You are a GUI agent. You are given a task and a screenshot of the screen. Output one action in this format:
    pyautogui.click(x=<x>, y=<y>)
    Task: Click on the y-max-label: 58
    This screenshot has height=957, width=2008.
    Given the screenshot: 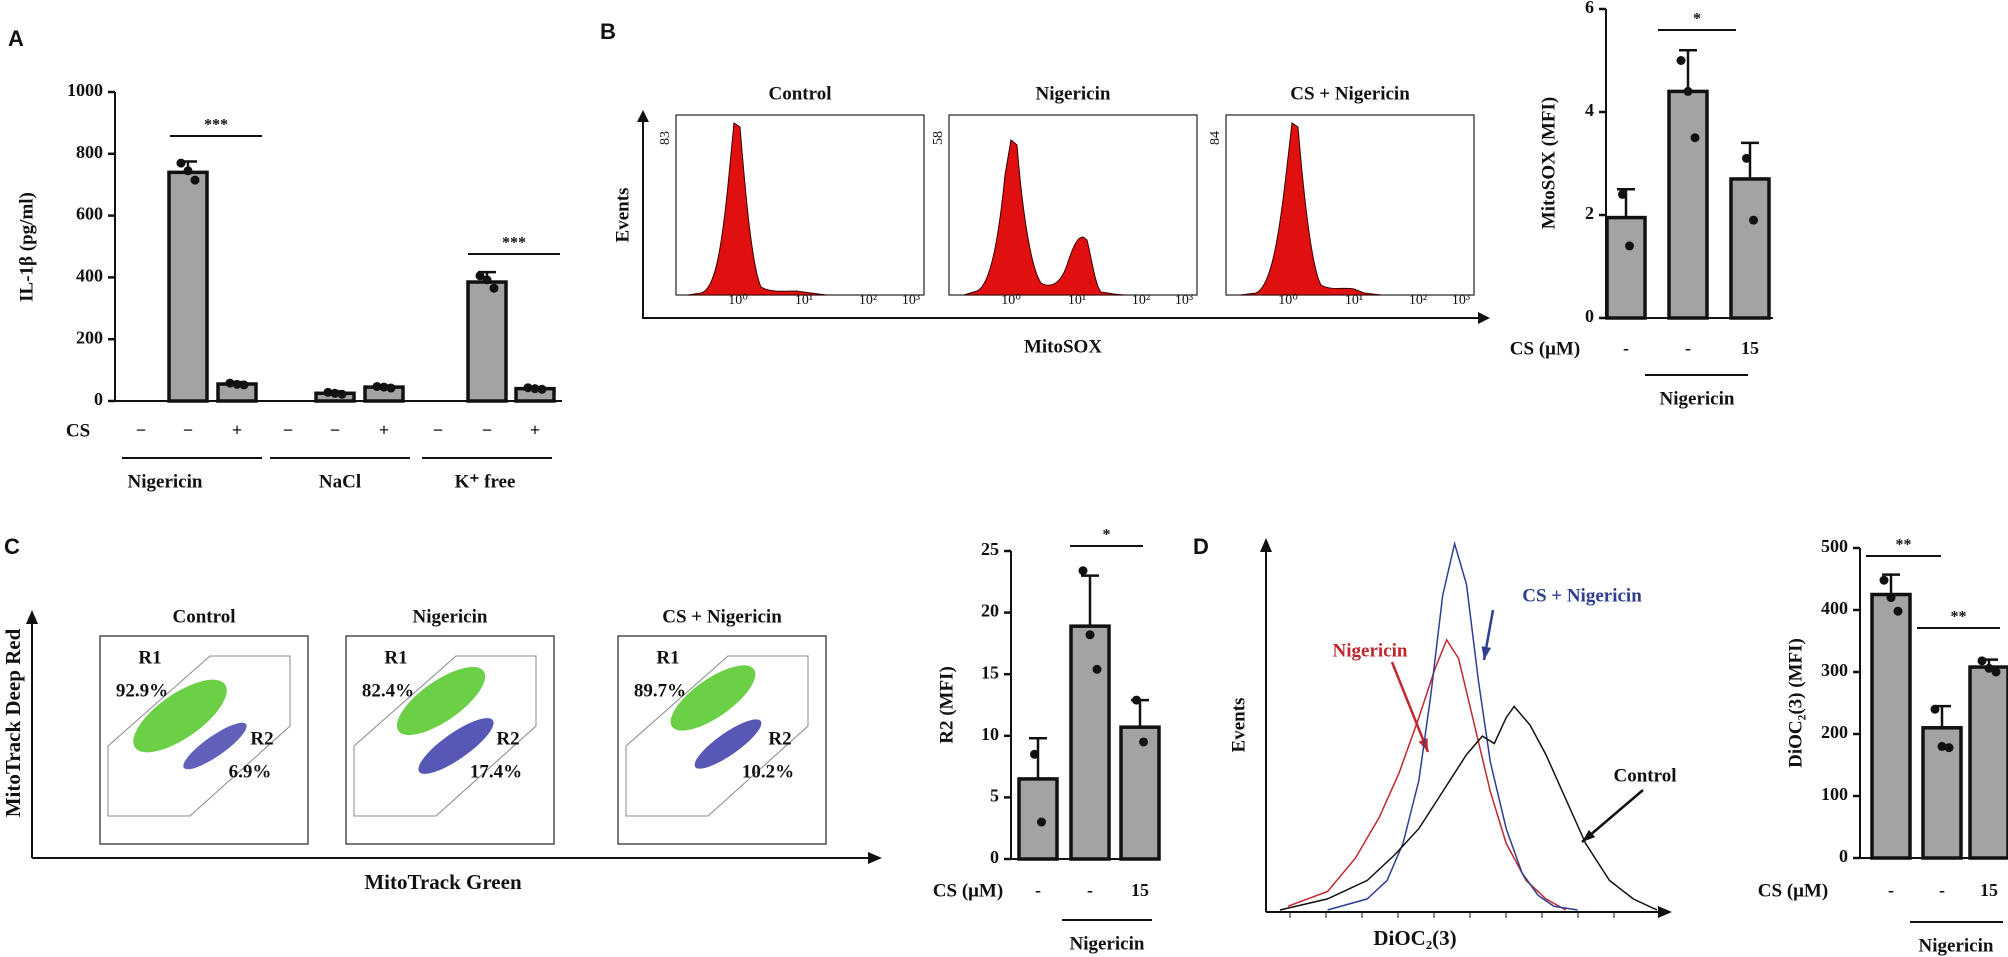 What is the action you would take?
    pyautogui.click(x=938, y=138)
    